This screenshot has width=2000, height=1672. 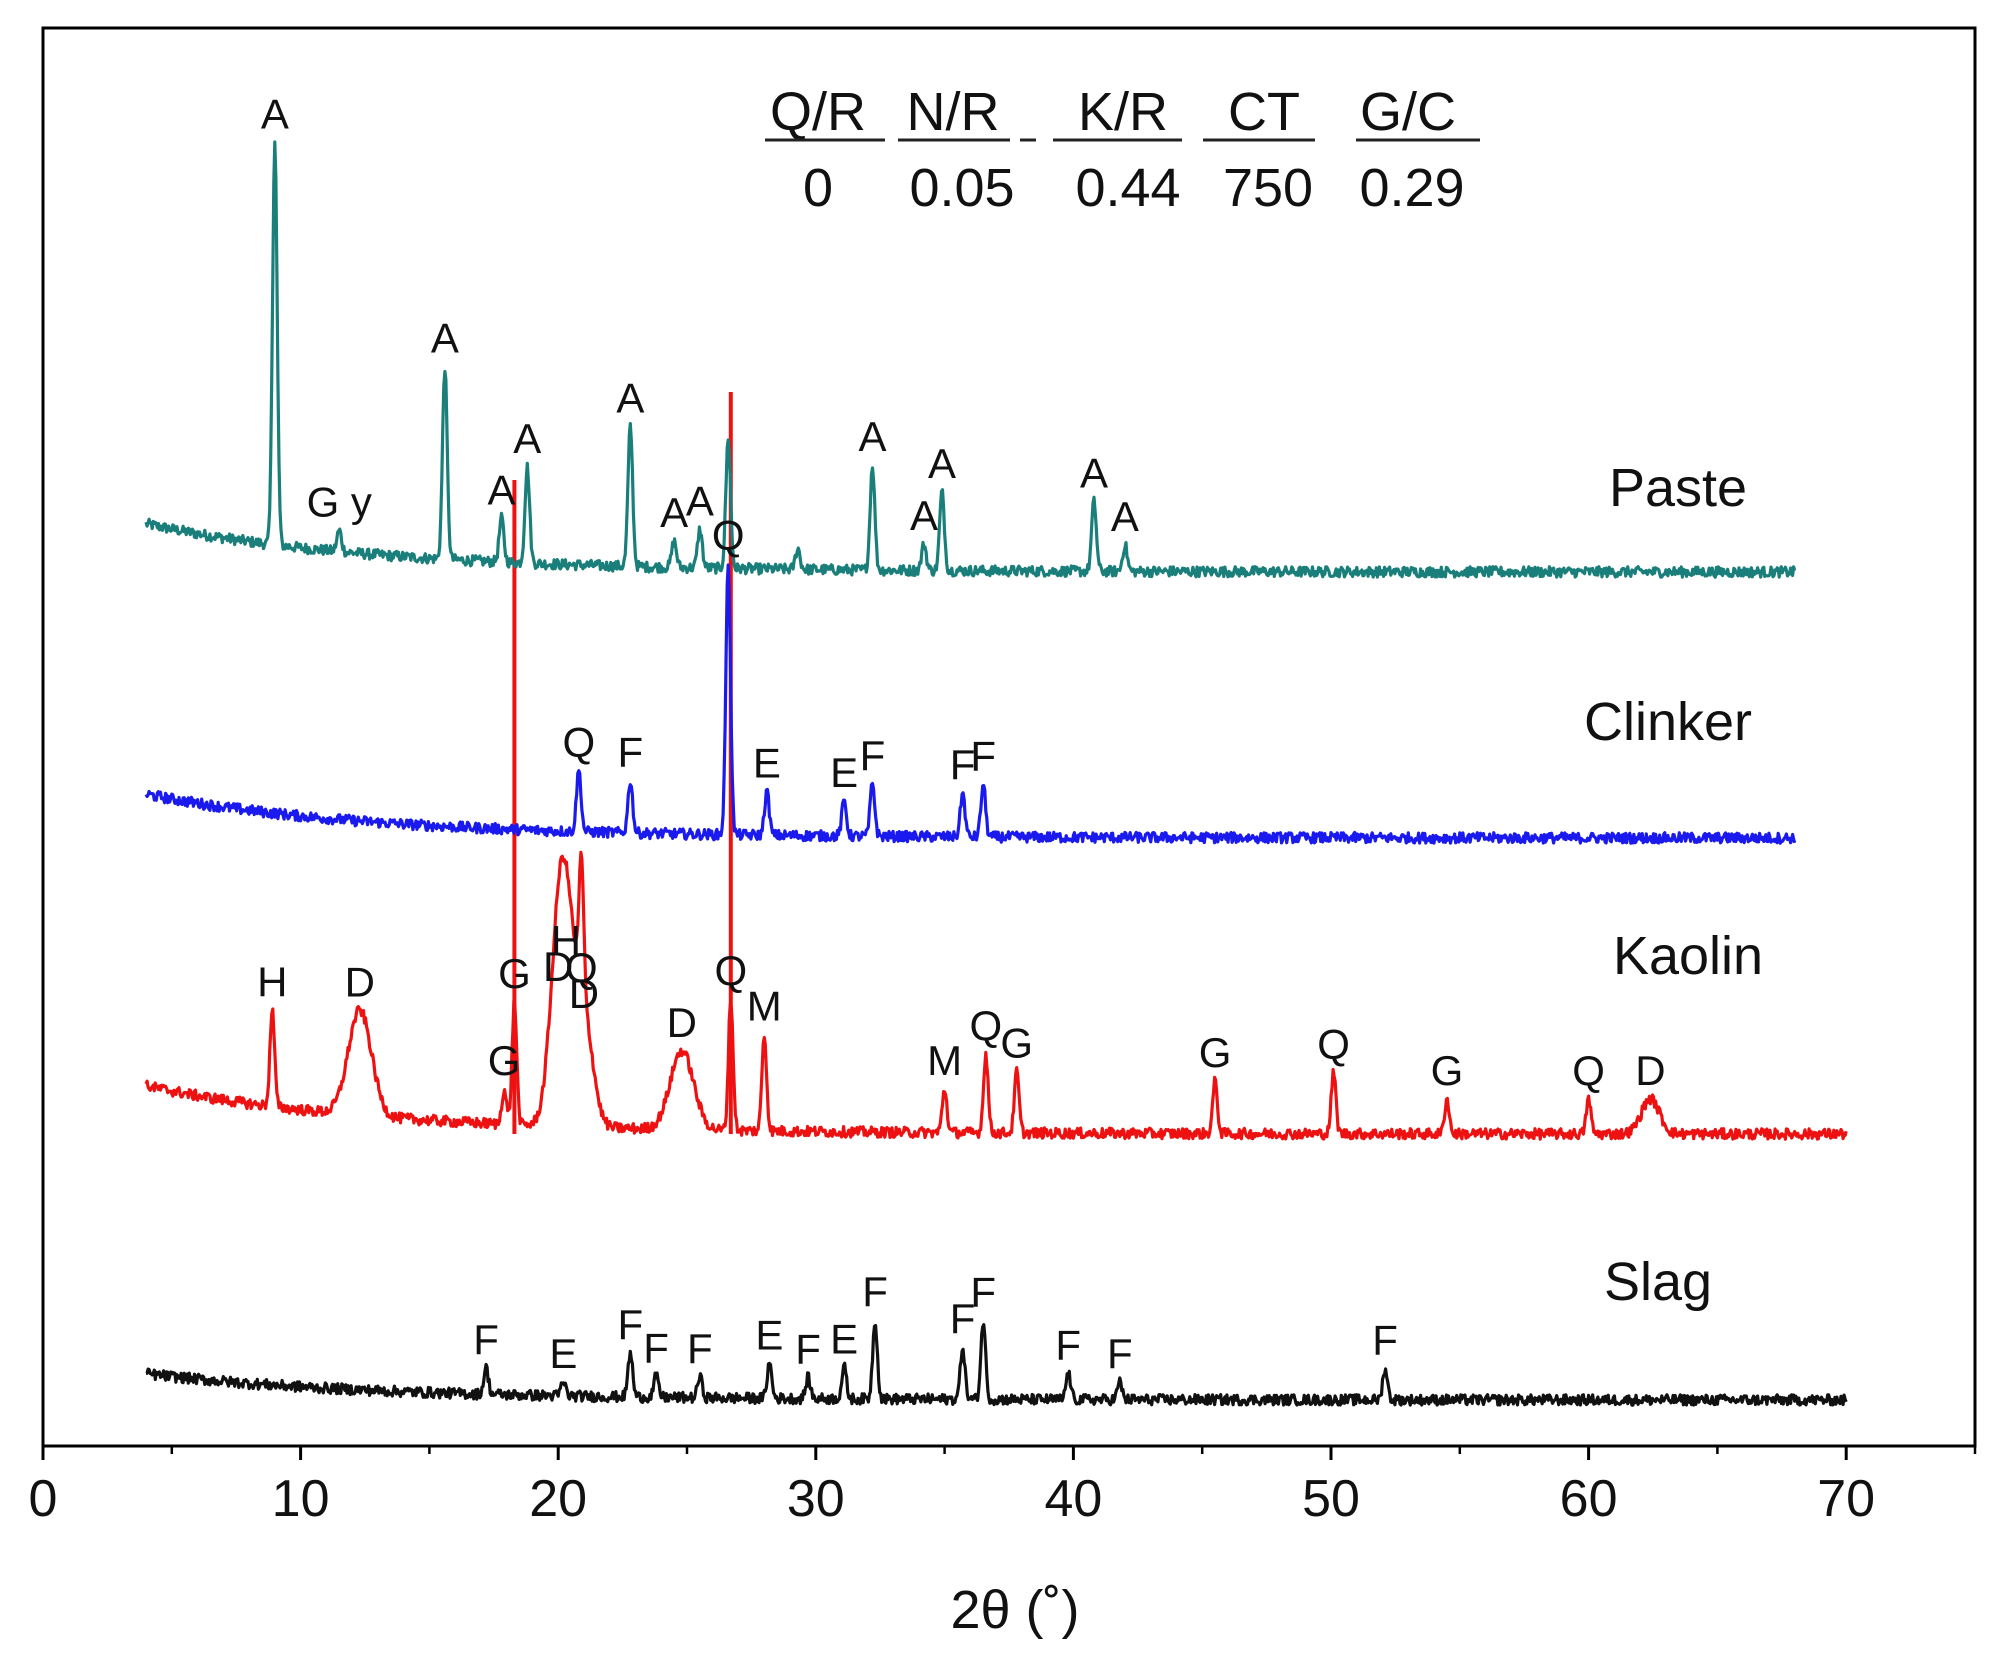 What do you see at coordinates (961, 188) in the screenshot?
I see `param-value-nr: 0.05` at bounding box center [961, 188].